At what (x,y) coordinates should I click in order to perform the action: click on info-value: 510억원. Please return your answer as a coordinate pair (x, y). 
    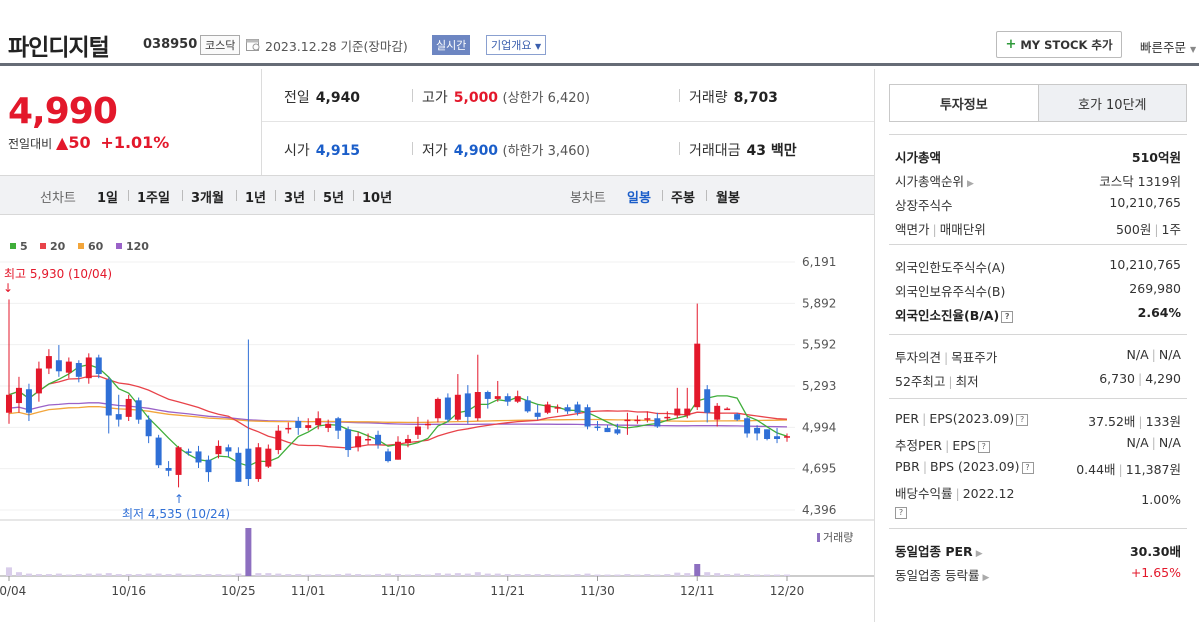
    Looking at the image, I should click on (1156, 156).